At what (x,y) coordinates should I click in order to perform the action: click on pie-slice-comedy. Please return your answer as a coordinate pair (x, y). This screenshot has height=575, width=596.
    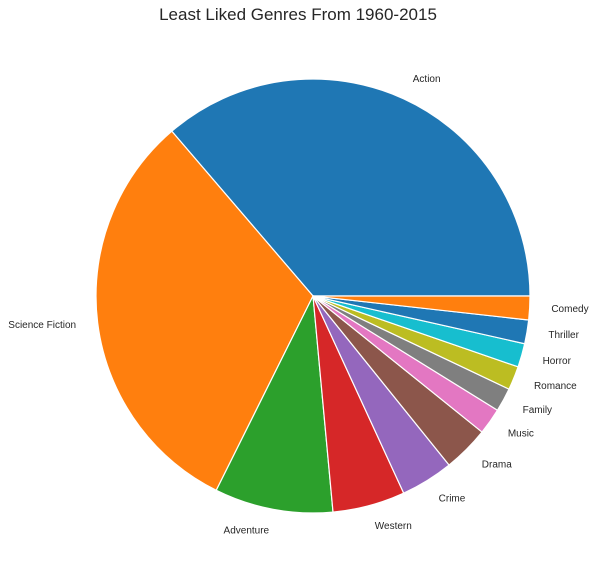
    Looking at the image, I should click on (421, 308).